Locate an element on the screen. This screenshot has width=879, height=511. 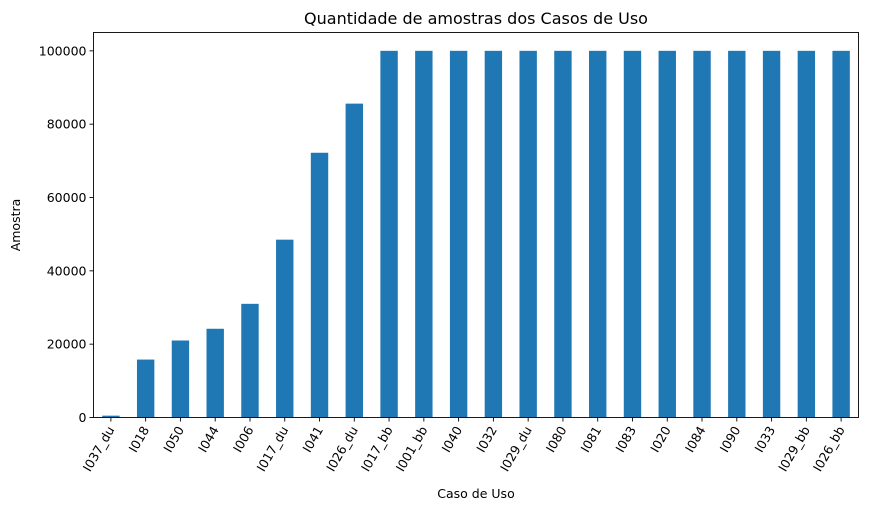
bar-I081 is located at coordinates (598, 234).